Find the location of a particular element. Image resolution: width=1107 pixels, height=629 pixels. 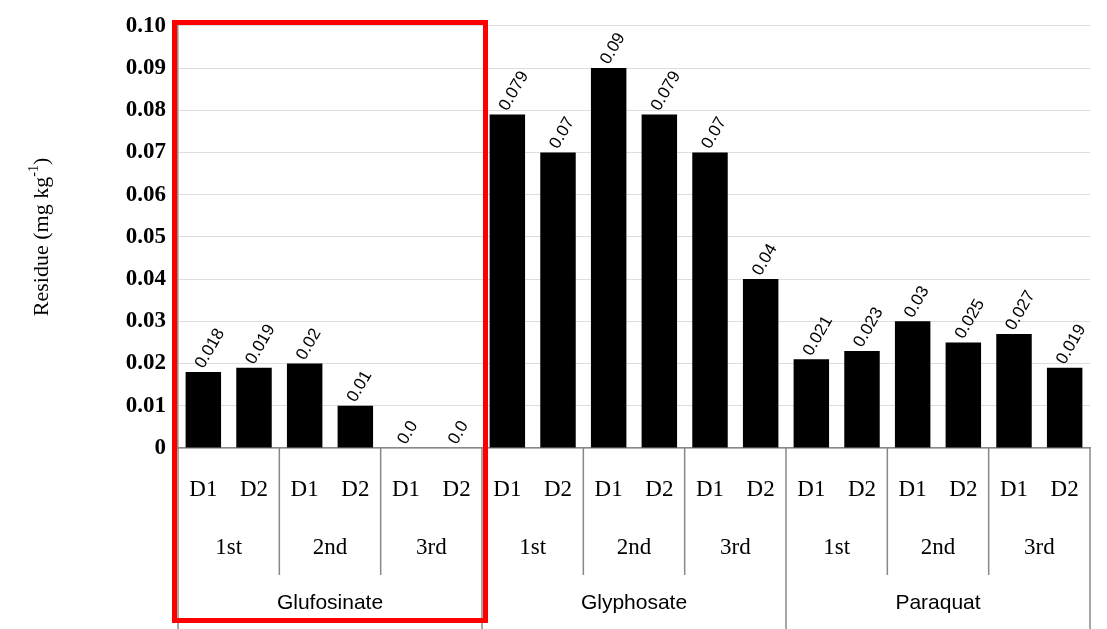

y-tick-label: 0.02 is located at coordinates (145, 362).